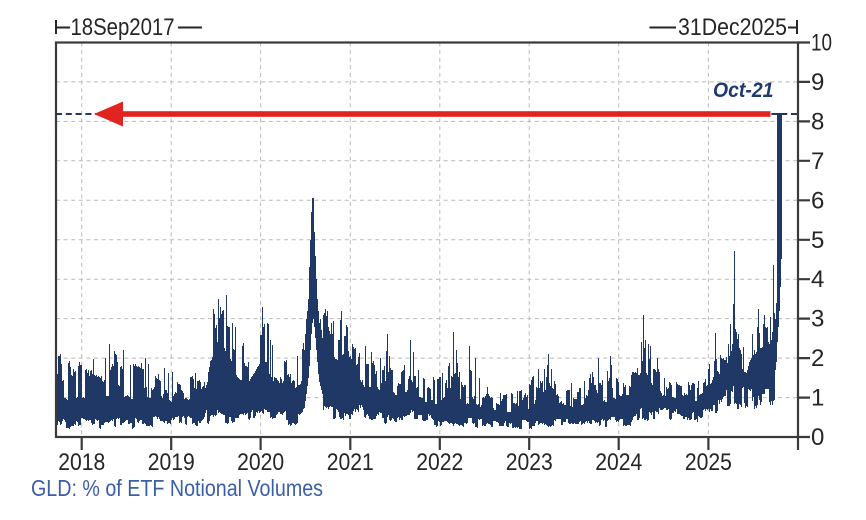 The width and height of the screenshot is (866, 520). Describe the element at coordinates (821, 43) in the screenshot. I see `svg-text: 10` at that location.